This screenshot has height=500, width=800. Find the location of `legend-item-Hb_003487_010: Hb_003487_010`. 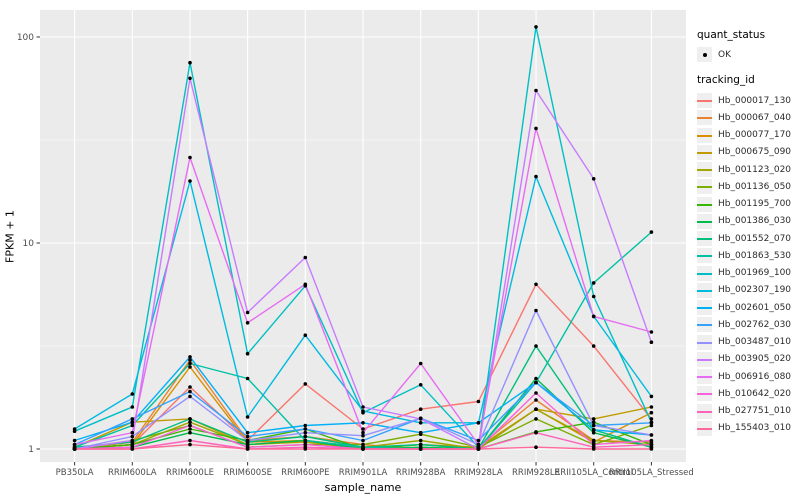

legend-item-Hb_003487_010: Hb_003487_010 is located at coordinates (744, 342).